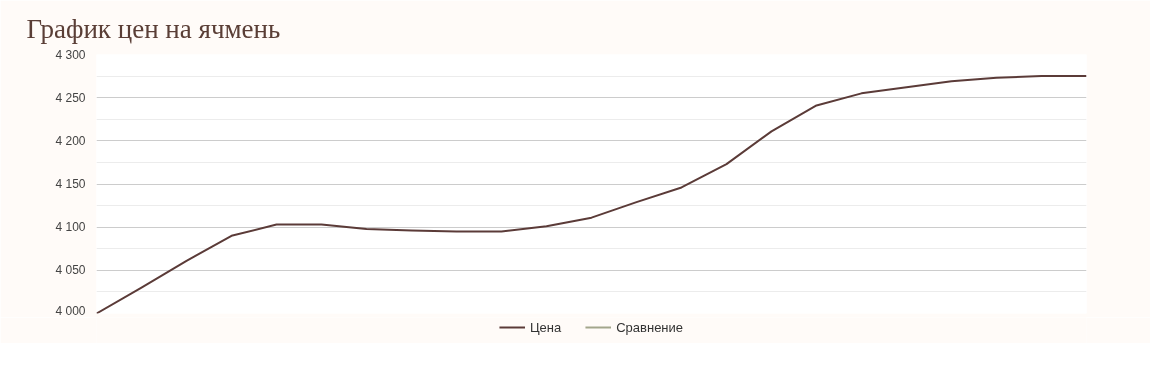 The width and height of the screenshot is (1150, 372). I want to click on y-tick-label: 4 200, so click(70, 140).